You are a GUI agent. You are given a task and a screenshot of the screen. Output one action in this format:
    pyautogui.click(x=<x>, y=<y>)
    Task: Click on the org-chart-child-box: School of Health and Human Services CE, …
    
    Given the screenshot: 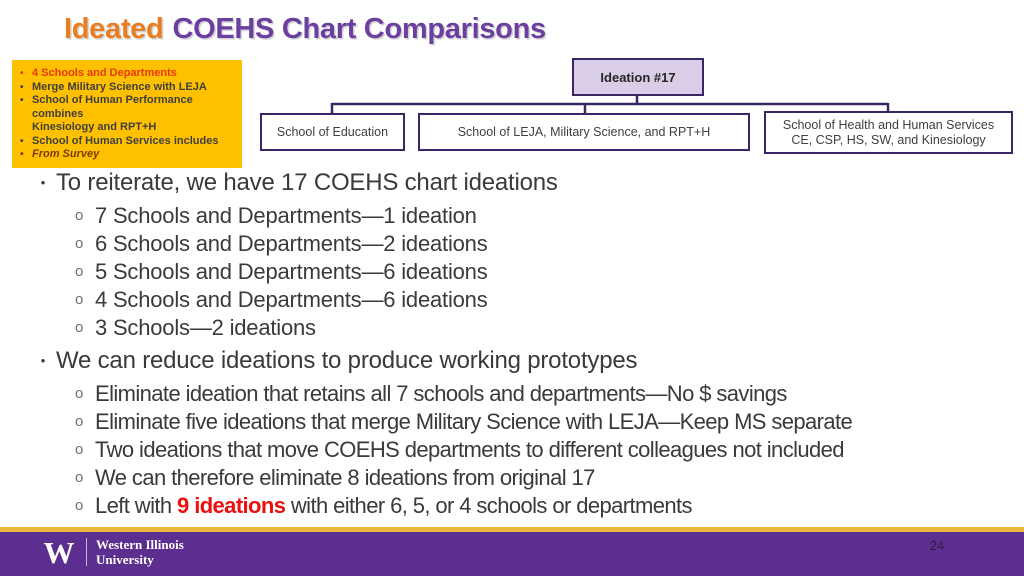 What is the action you would take?
    pyautogui.click(x=888, y=132)
    